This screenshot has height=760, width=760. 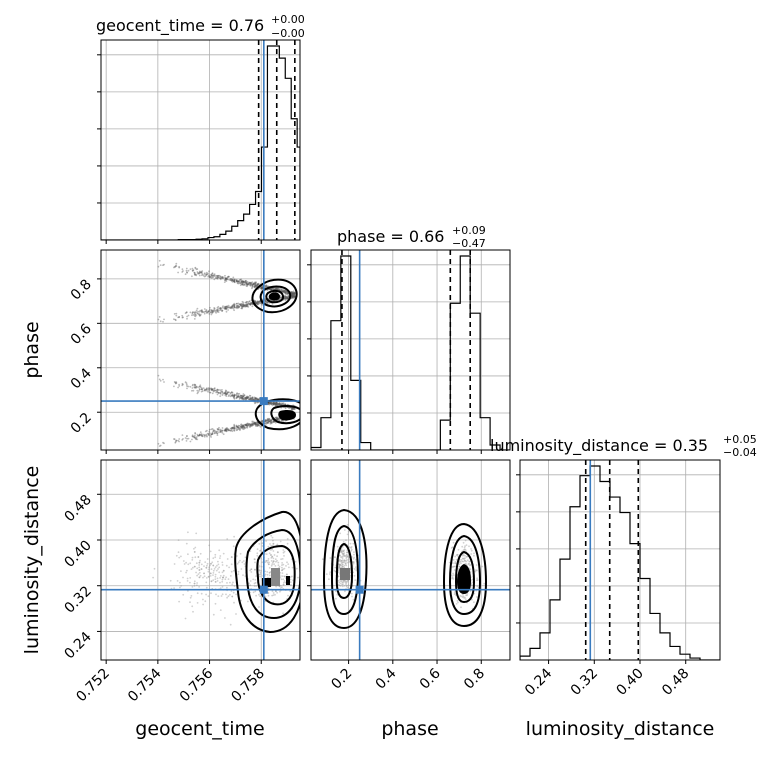 What do you see at coordinates (474, 679) in the screenshot?
I see `xtick-label-phase-3: 0.8` at bounding box center [474, 679].